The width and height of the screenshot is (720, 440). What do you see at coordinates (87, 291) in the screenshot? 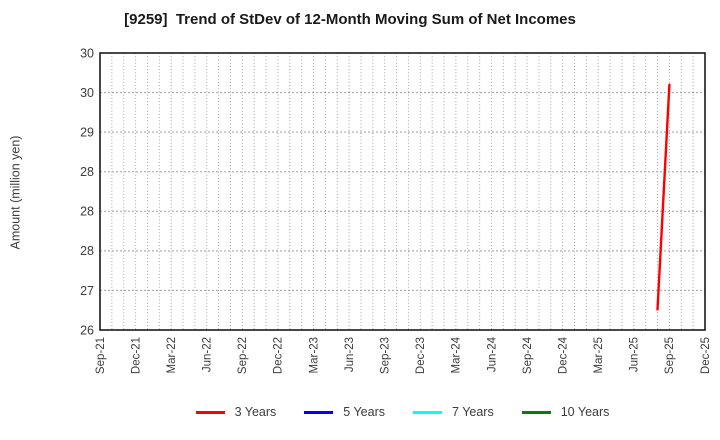
I see `y-tick-label: 27` at bounding box center [87, 291].